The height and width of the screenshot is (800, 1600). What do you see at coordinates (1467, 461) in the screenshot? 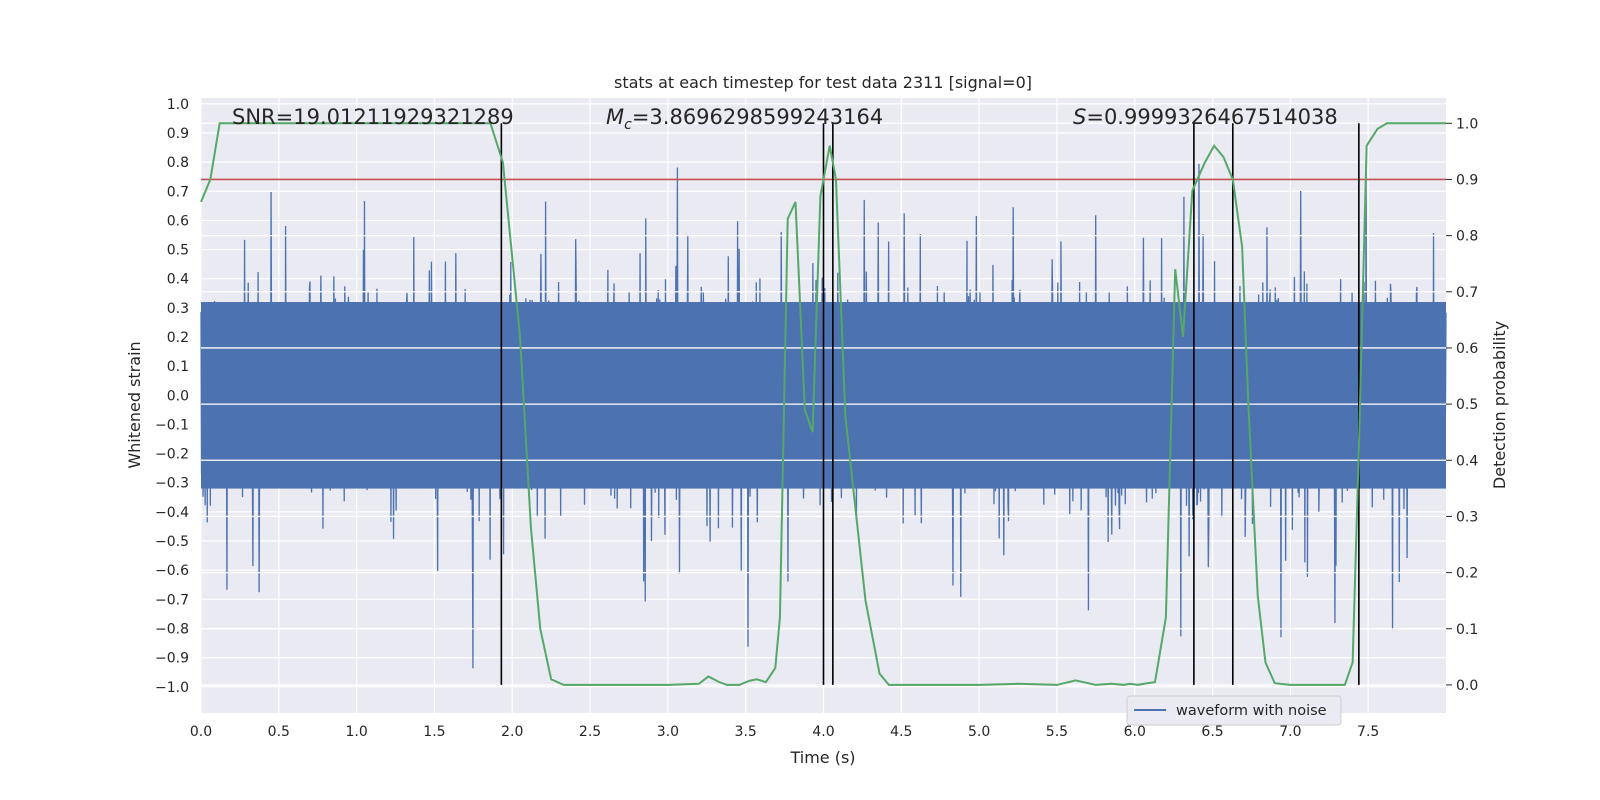
I see `y-right-tick-label: 0.4` at bounding box center [1467, 461].